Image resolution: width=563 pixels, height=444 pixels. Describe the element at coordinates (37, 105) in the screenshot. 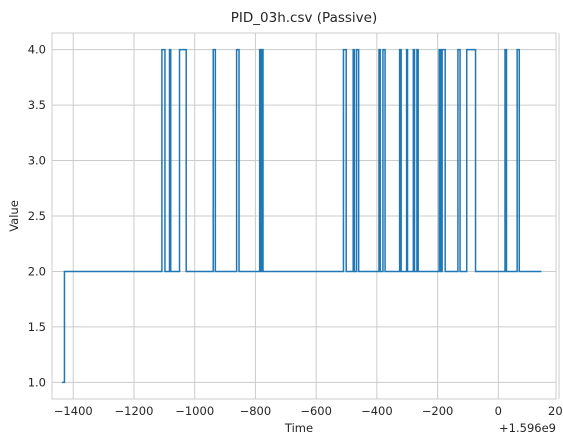

I see `y-tick-label: 3.5` at that location.